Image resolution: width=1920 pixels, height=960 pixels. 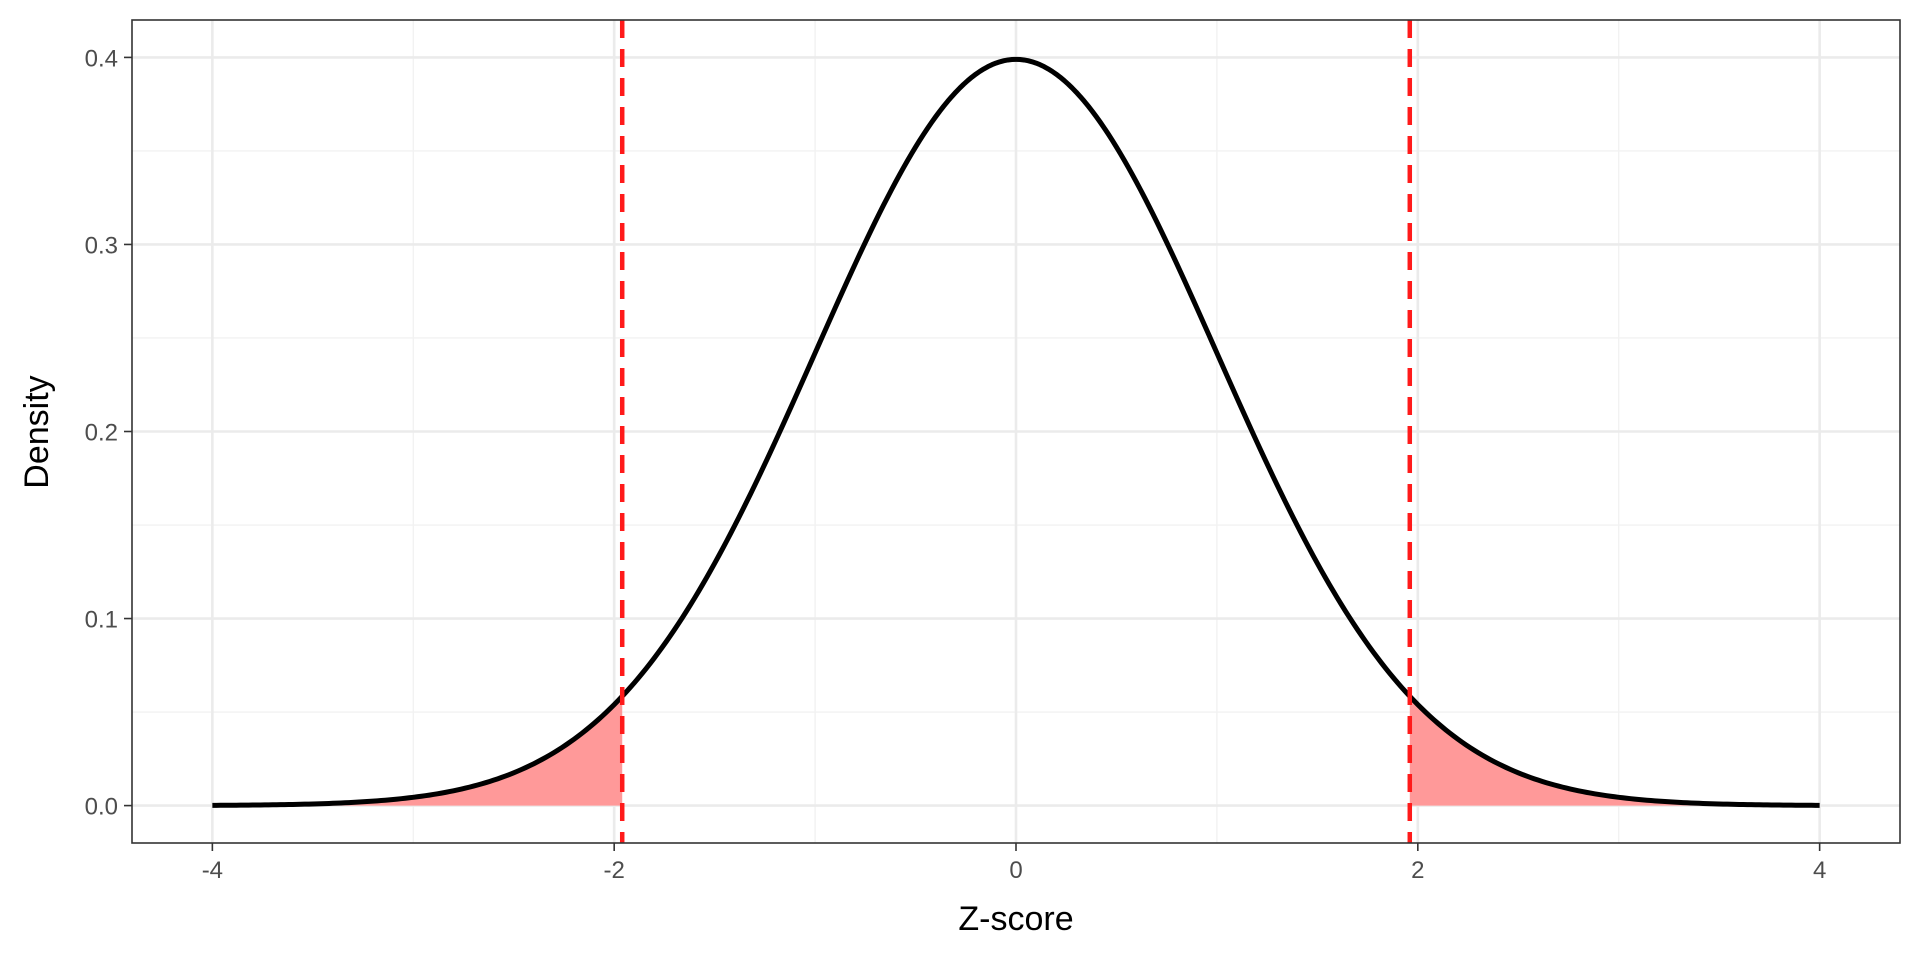 I want to click on y-tick-label: 0.2, so click(x=101, y=433).